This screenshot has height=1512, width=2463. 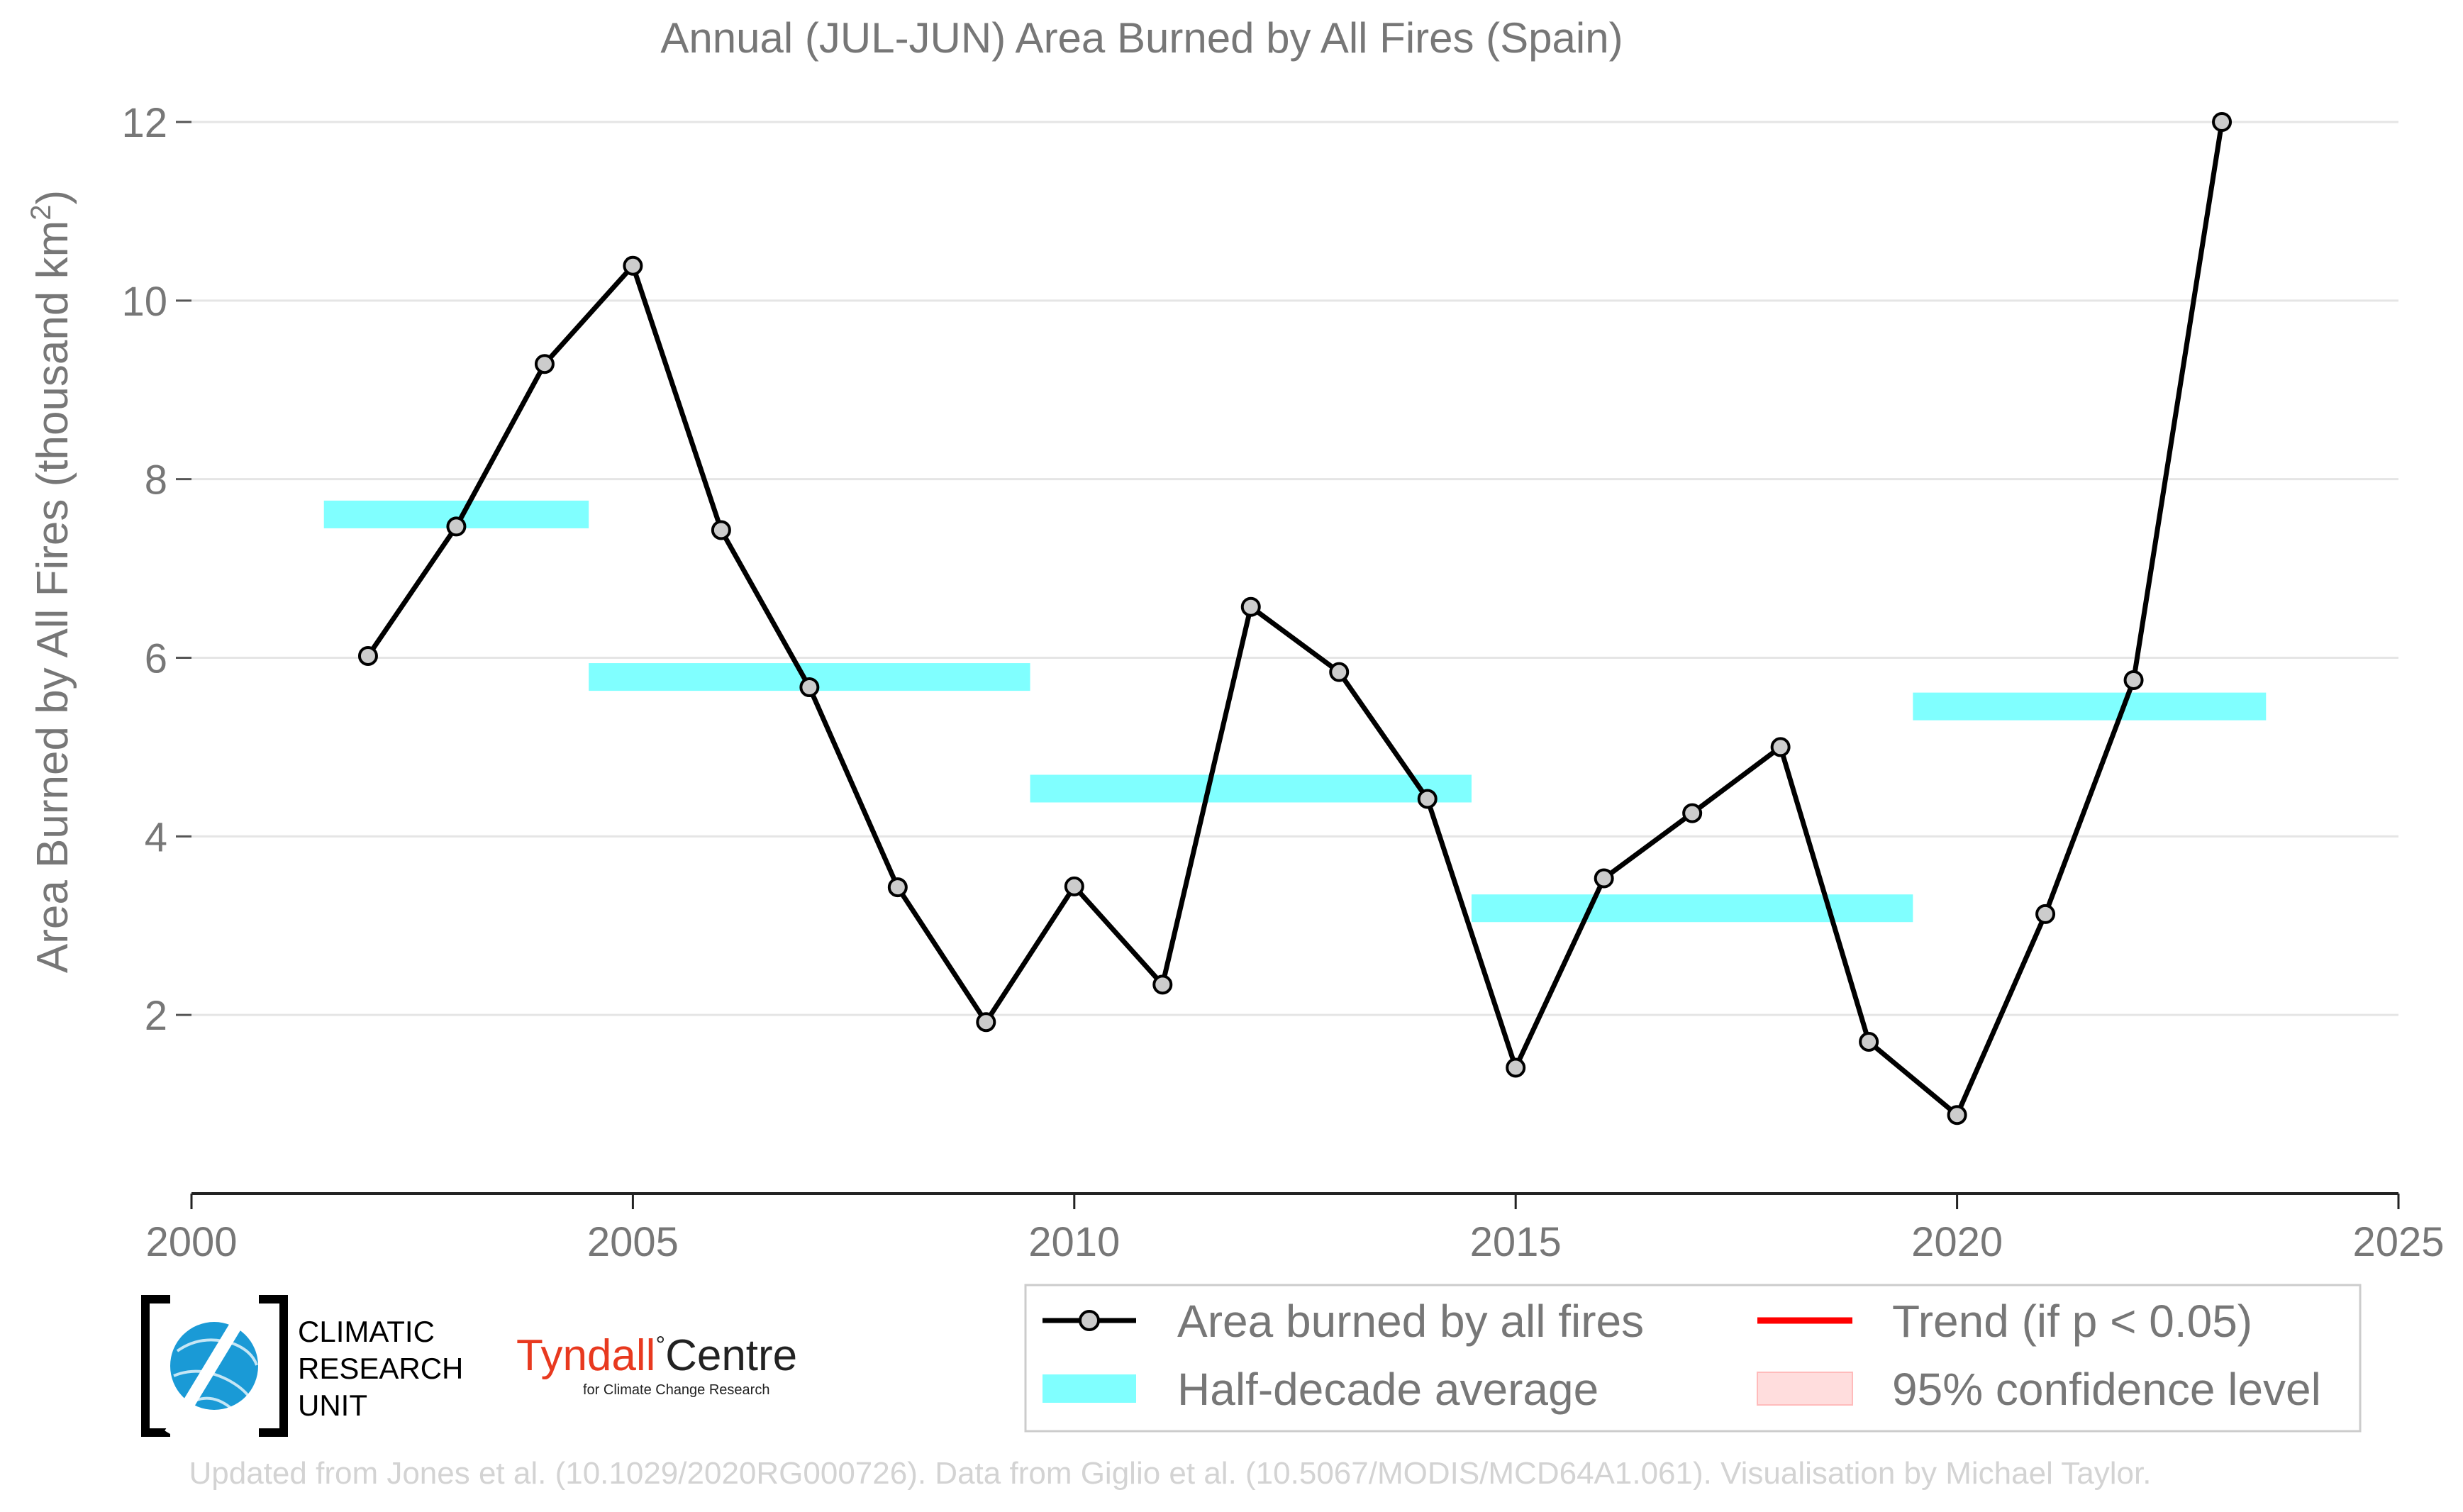 I want to click on cru-logo-slash, so click(x=211, y=1367).